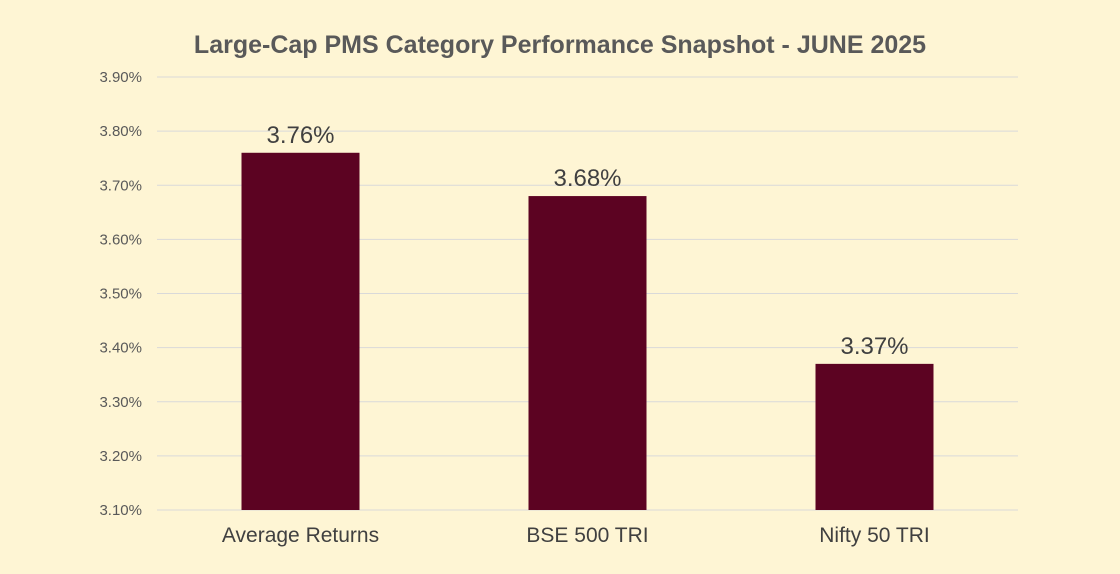  What do you see at coordinates (587, 535) in the screenshot?
I see `x-category-label: BSE 500 TRI` at bounding box center [587, 535].